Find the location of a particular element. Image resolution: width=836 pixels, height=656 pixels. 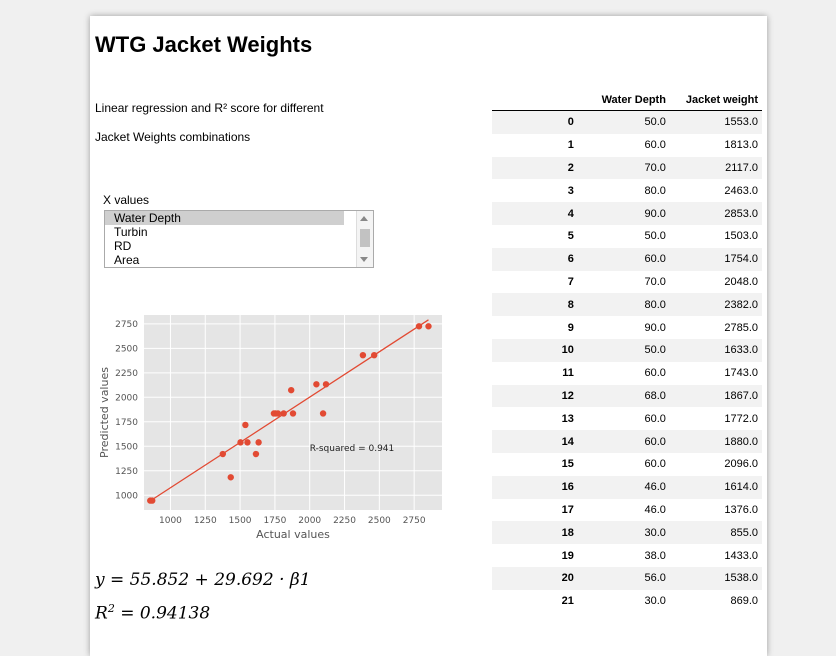

r2-exponent: 2 is located at coordinates (111, 608).